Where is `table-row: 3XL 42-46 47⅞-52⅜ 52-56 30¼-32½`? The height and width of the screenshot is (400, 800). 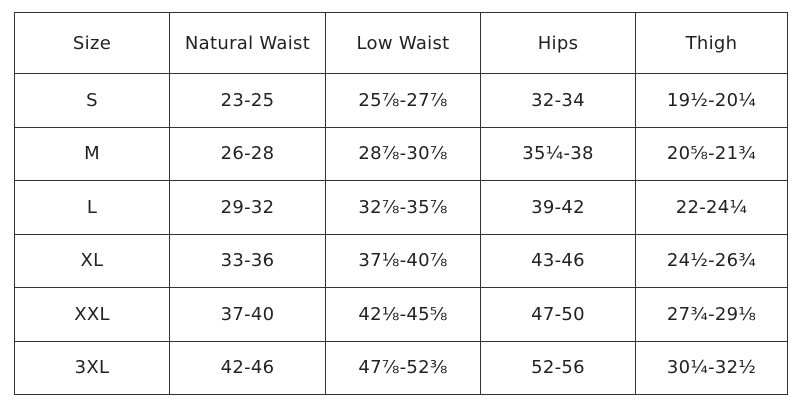
table-row: 3XL 42-46 47⅞-52⅜ 52-56 30¼-32½ is located at coordinates (401, 367).